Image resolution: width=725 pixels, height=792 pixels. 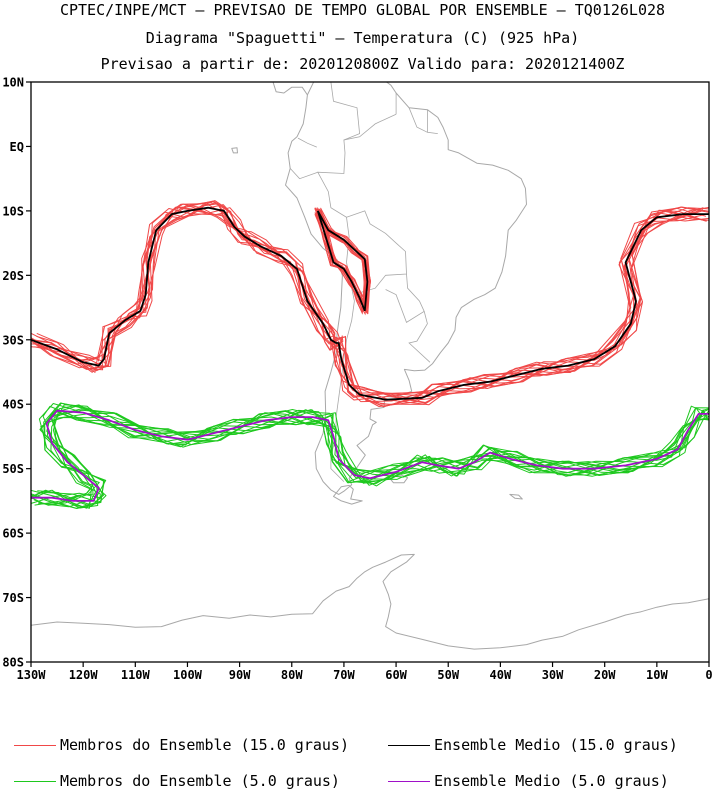 What do you see at coordinates (605, 675) in the screenshot?
I see `lon-tick-label: 20W` at bounding box center [605, 675].